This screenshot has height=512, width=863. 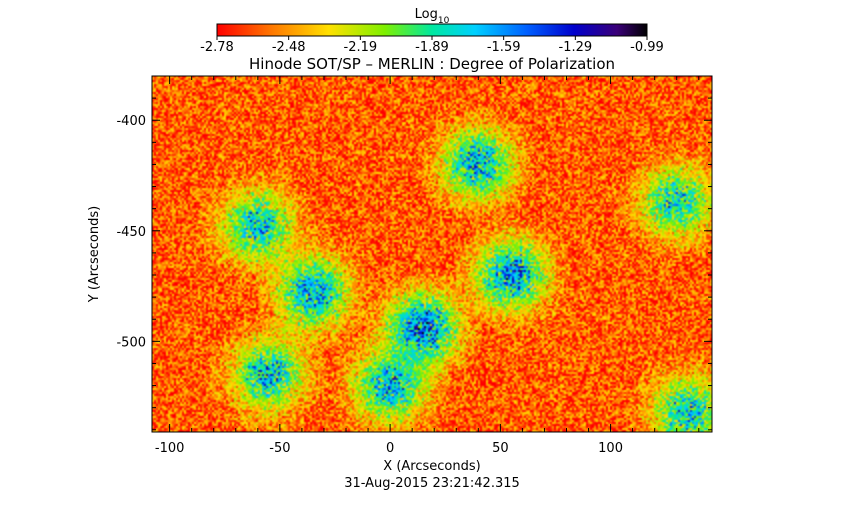 I want to click on colorbar-tick-label: -1.89, so click(x=432, y=47).